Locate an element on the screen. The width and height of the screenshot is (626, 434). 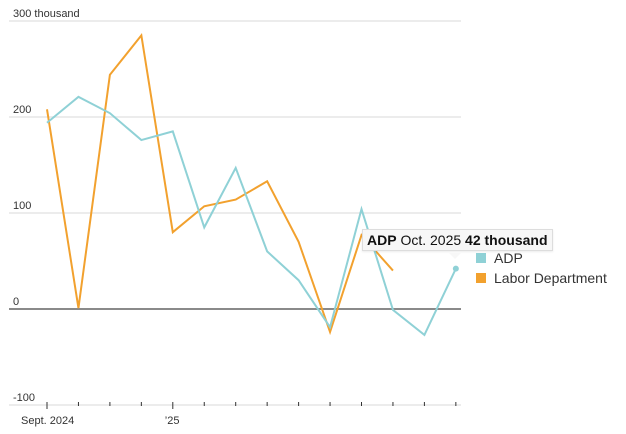
legend-item-labor-department: Labor Department is located at coordinates (541, 278).